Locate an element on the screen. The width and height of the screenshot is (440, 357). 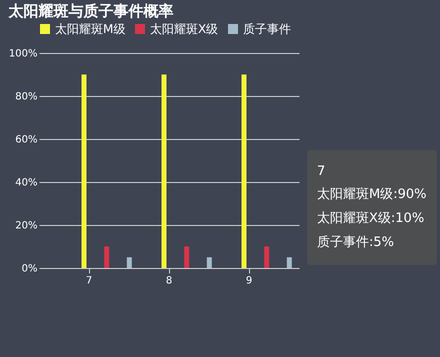
x-tick-label: 9 is located at coordinates (249, 281).